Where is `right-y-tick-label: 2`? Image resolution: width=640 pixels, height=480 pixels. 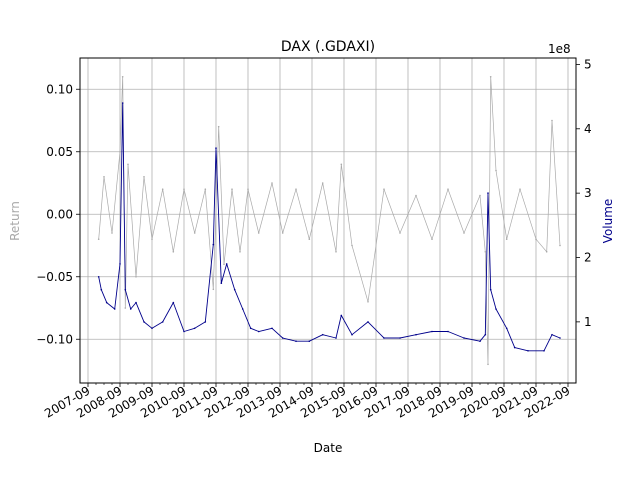
right-y-tick-label: 2 is located at coordinates (588, 258).